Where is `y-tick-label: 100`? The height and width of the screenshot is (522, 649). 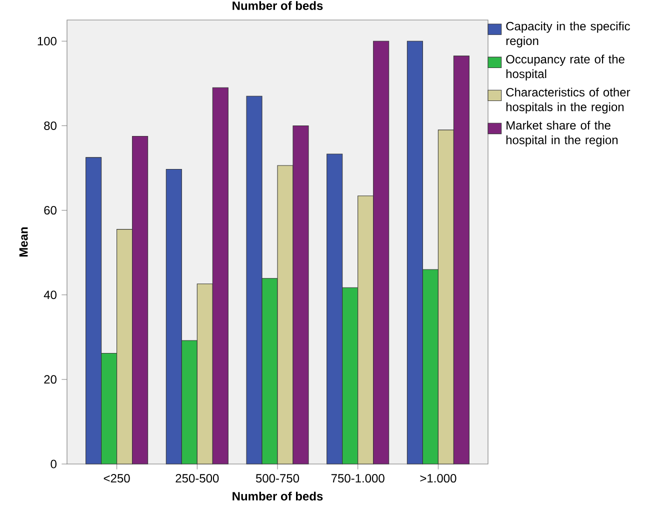
y-tick-label: 100 is located at coordinates (47, 41).